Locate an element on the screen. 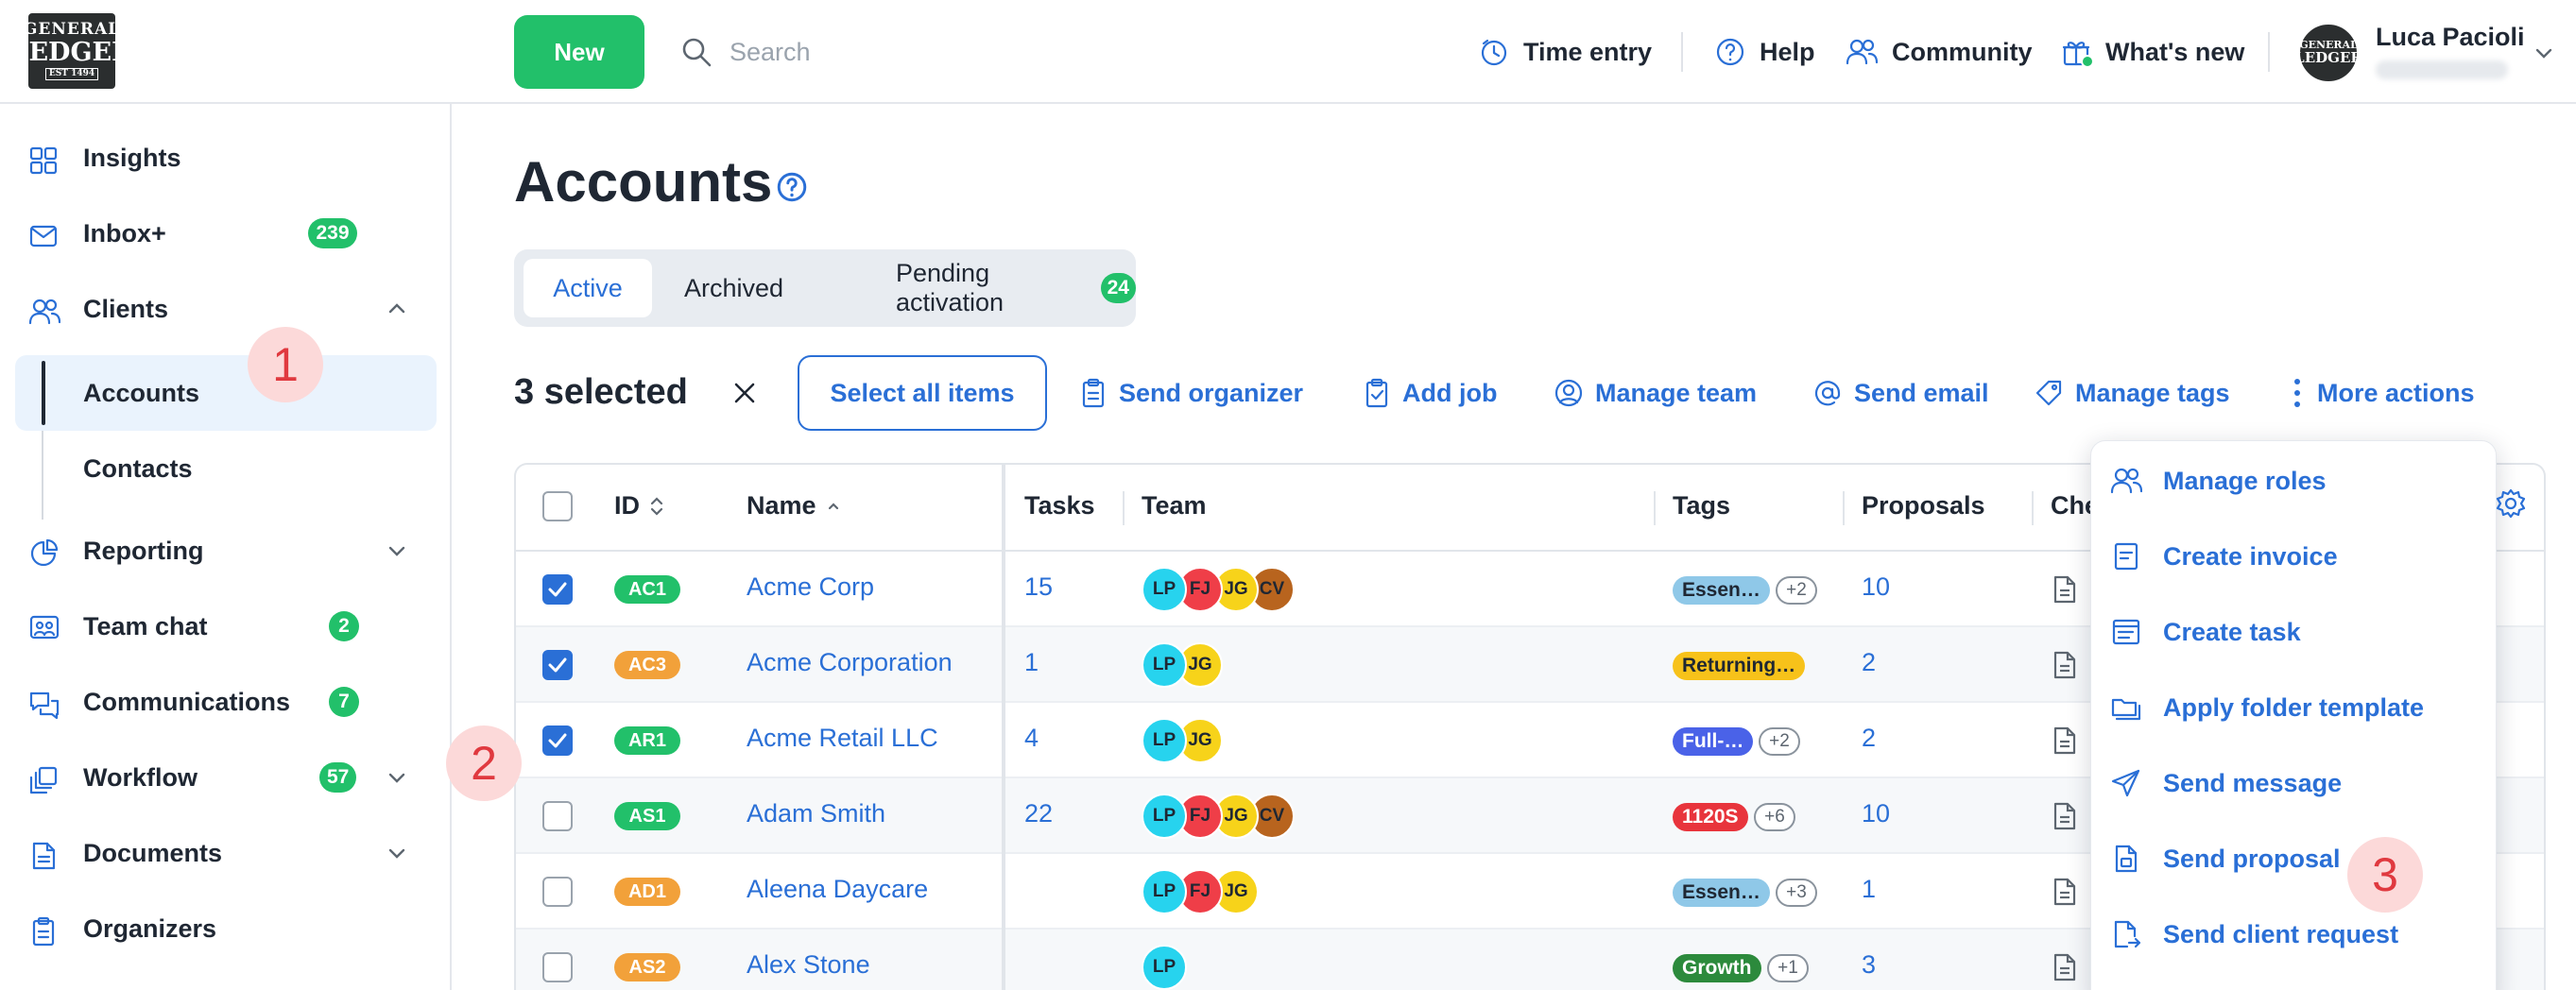 The height and width of the screenshot is (990, 2576). user-menu: GENERAL LEDGER Luca Pacioli is located at coordinates (2423, 52).